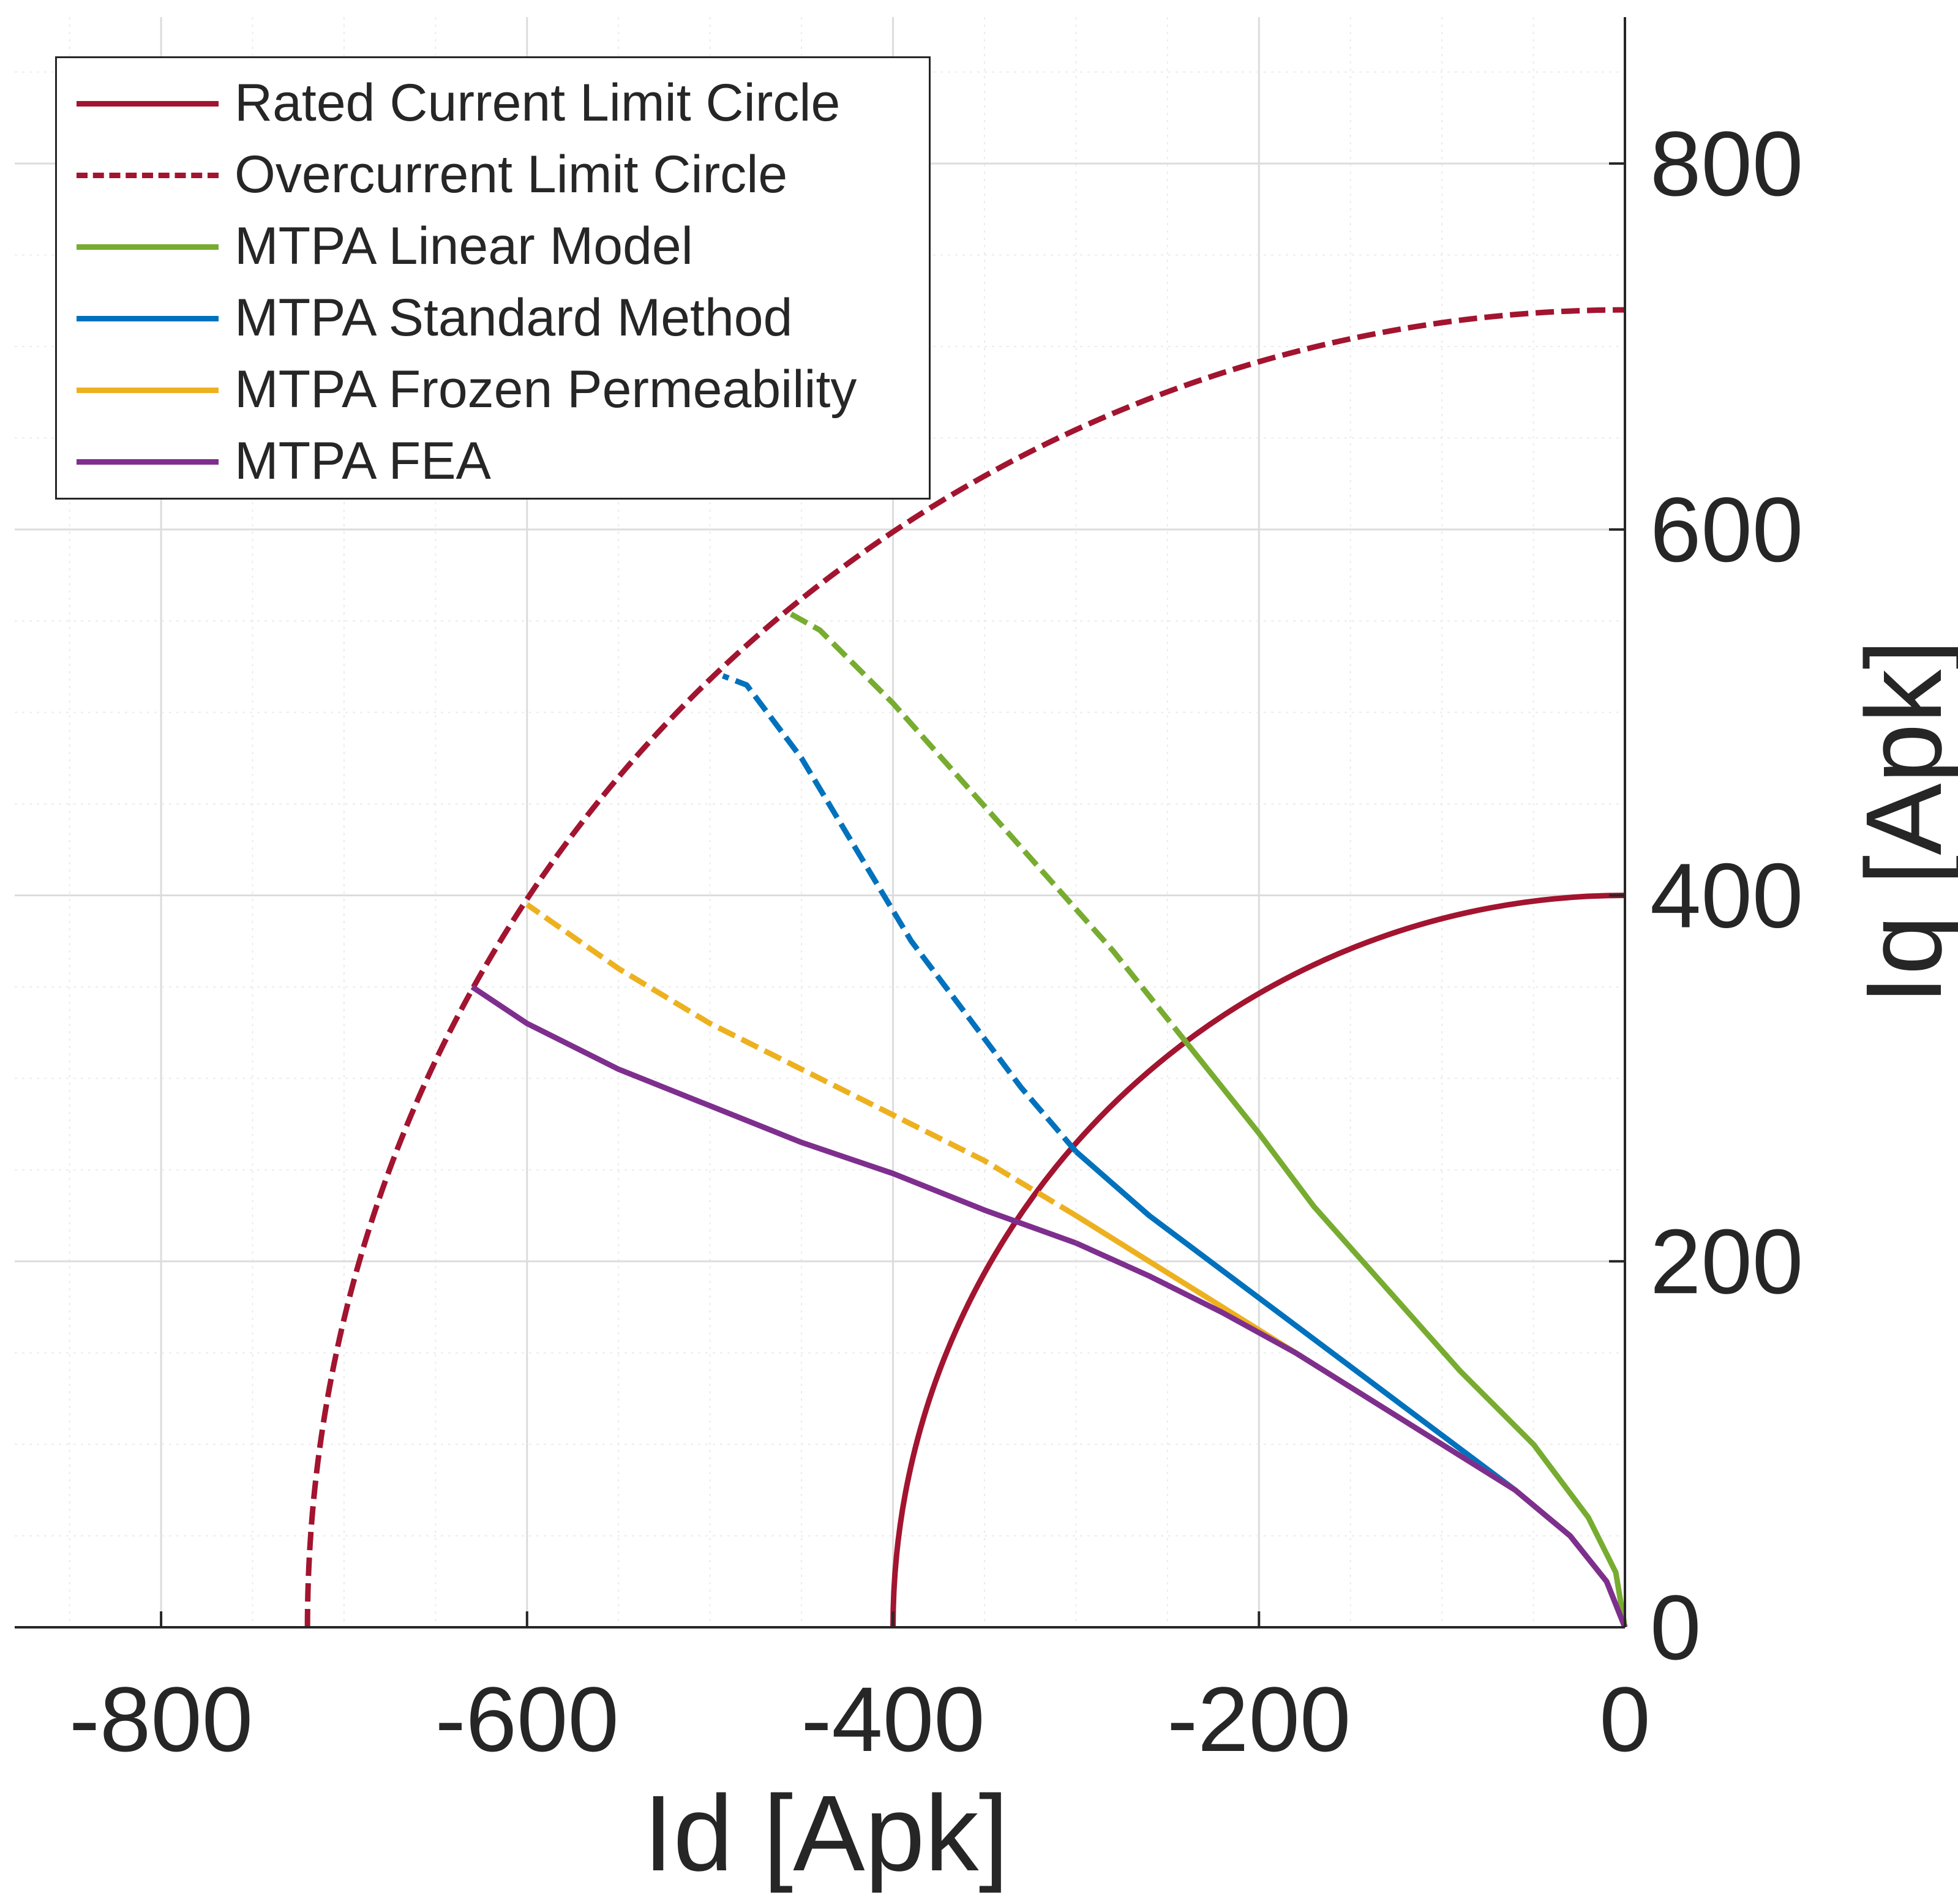  I want to click on legend-label: MTPA FEA, so click(362, 461).